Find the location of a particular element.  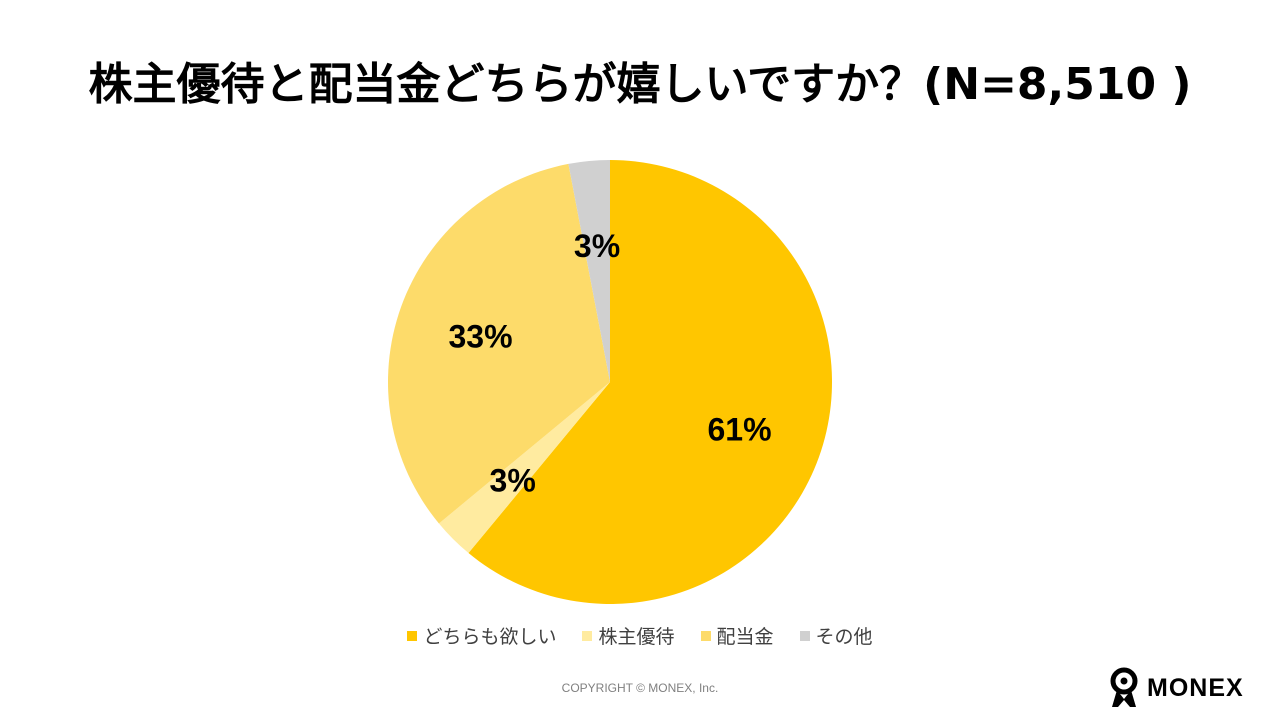

monex-person-icon is located at coordinates (1124, 687).